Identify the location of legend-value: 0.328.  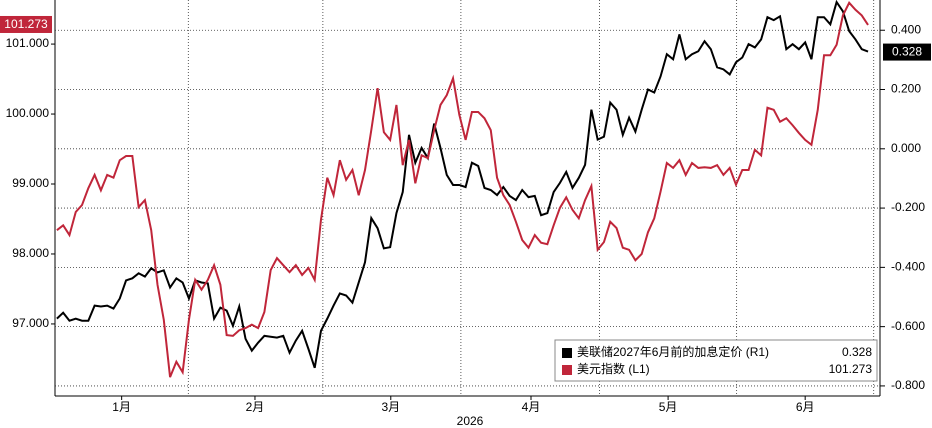
(857, 352).